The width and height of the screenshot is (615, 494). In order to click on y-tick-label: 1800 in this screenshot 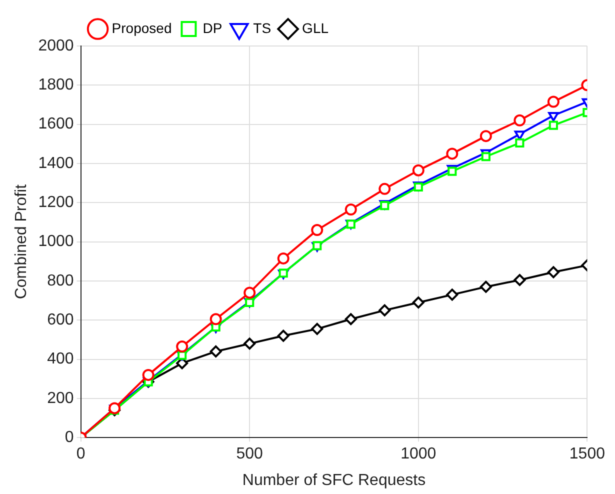, I will do `click(56, 85)`.